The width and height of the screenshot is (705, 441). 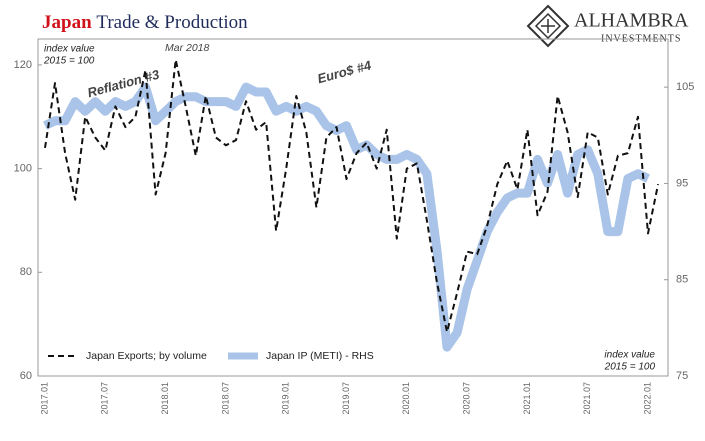 What do you see at coordinates (165, 398) in the screenshot?
I see `x-tick-label: 2018.01` at bounding box center [165, 398].